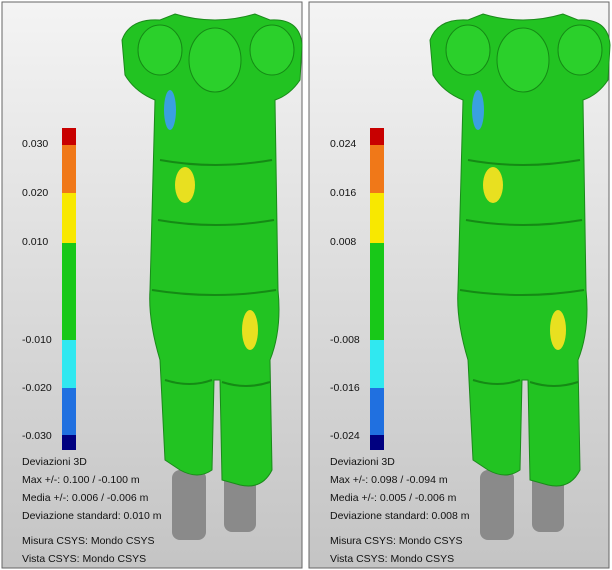 Image resolution: width=612 pixels, height=570 pixels. Describe the element at coordinates (345, 436) in the screenshot. I see `scale-label: -0.024` at that location.